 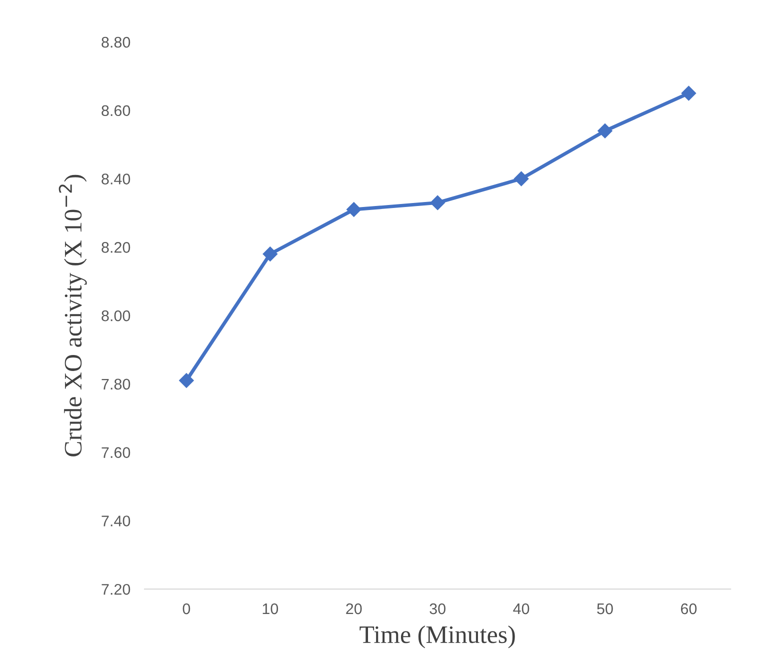 I want to click on x-axis-title: Time (Minutes), so click(x=437, y=637).